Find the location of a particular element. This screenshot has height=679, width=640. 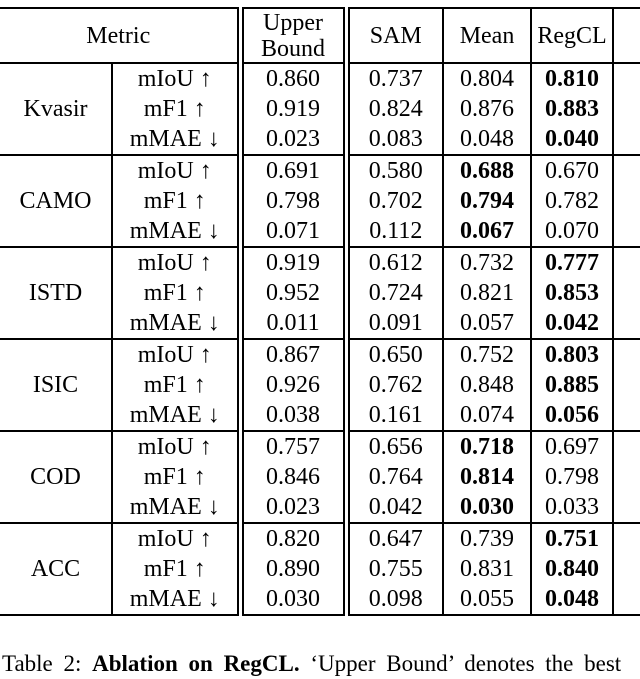

table-row: mMAE ↓ 0.038 0.161 0.074 0.056 is located at coordinates (320, 416).